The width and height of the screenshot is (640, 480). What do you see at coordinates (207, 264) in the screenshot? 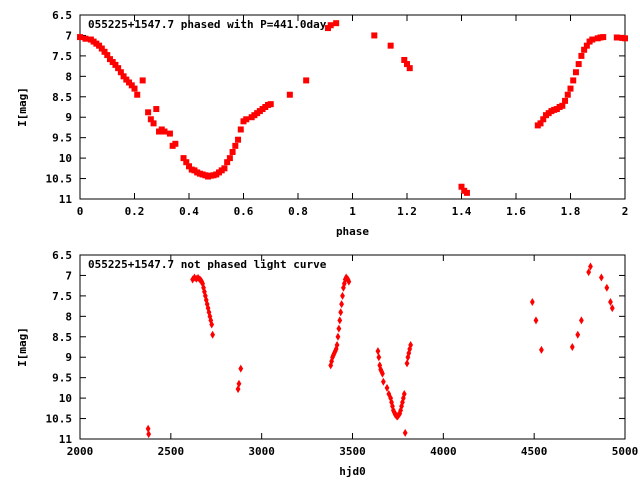
I see `chart-title: 055225+1547.7 not phased light curve` at bounding box center [207, 264].